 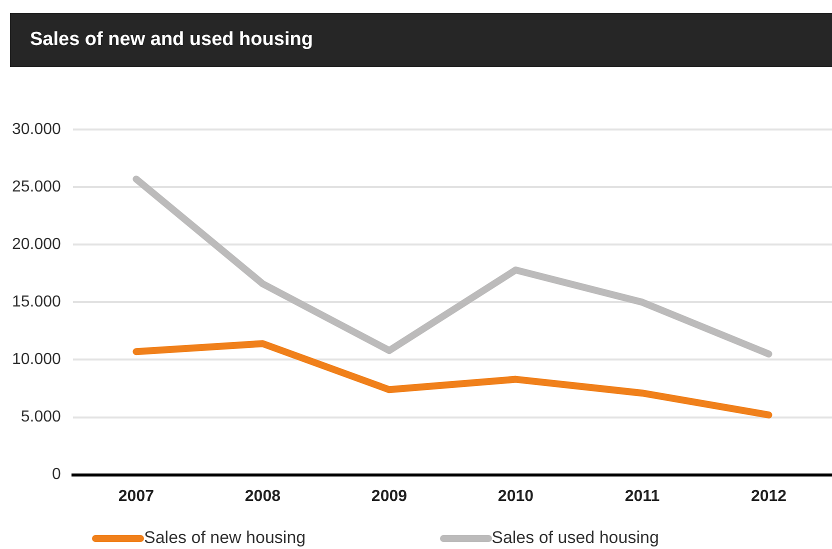 I want to click on x-tick-label: 2010, so click(x=516, y=496).